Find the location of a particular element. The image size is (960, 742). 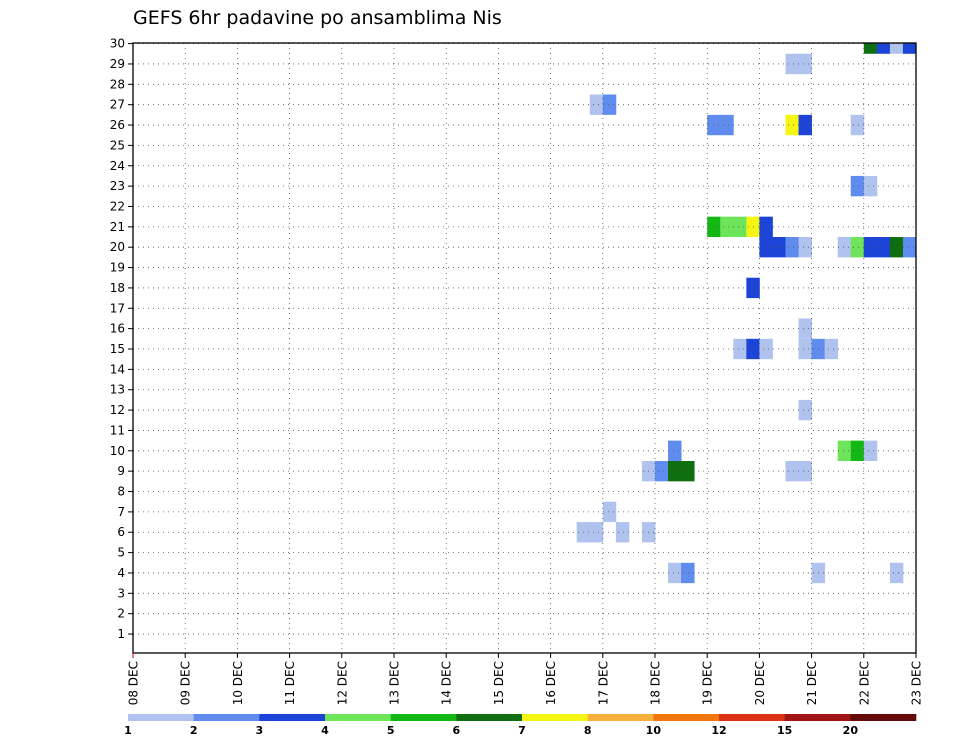

y-tick-label: 29 is located at coordinates (117, 64).